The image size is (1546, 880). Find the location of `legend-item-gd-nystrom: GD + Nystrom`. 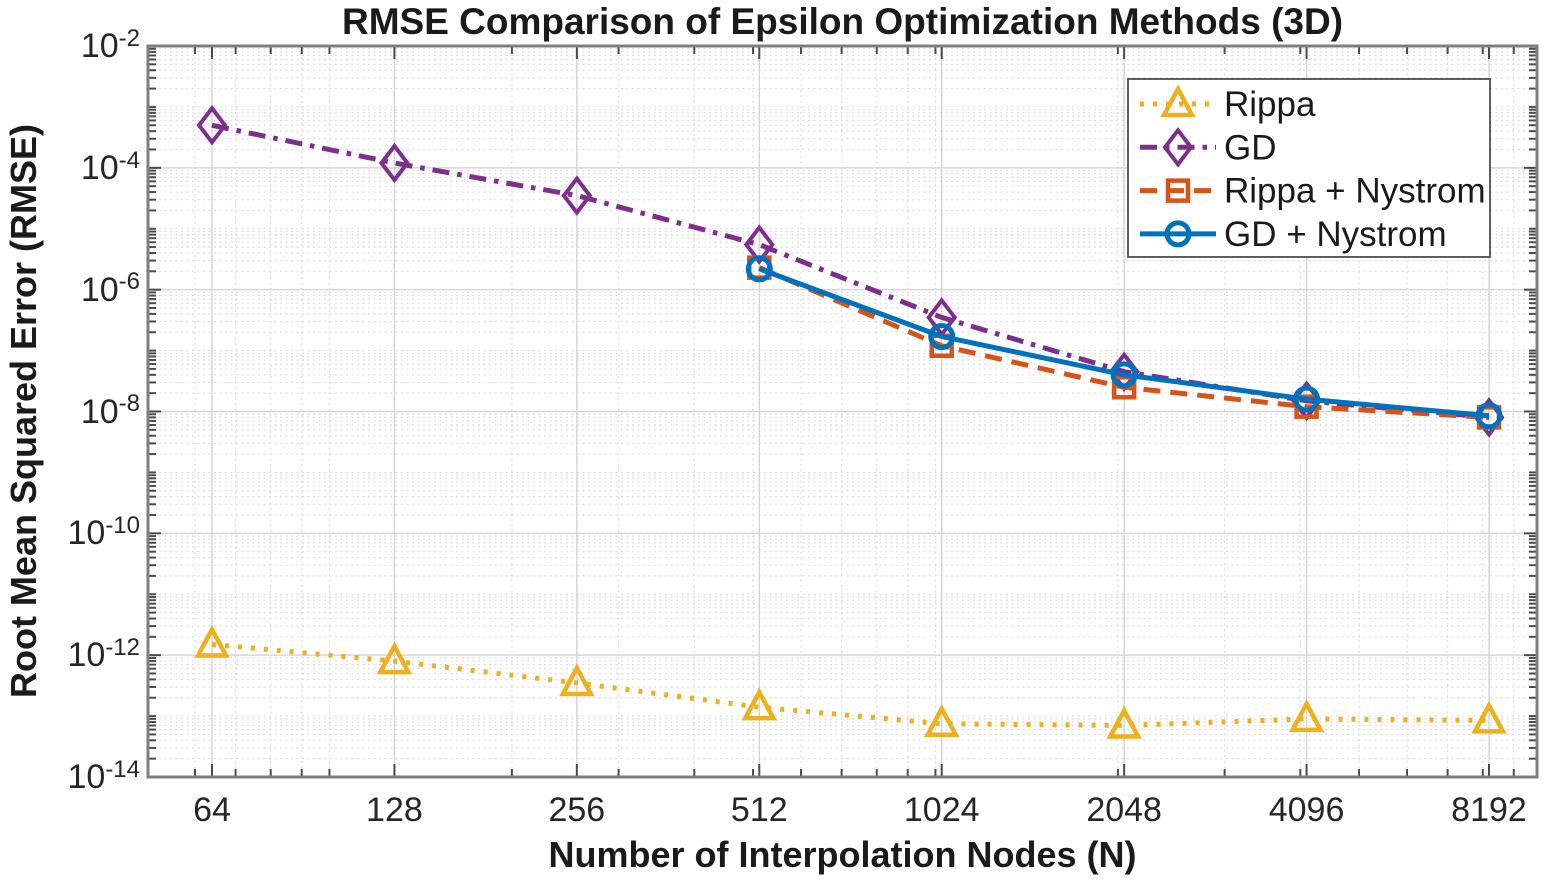

legend-item-gd-nystrom: GD + Nystrom is located at coordinates (1293, 234).